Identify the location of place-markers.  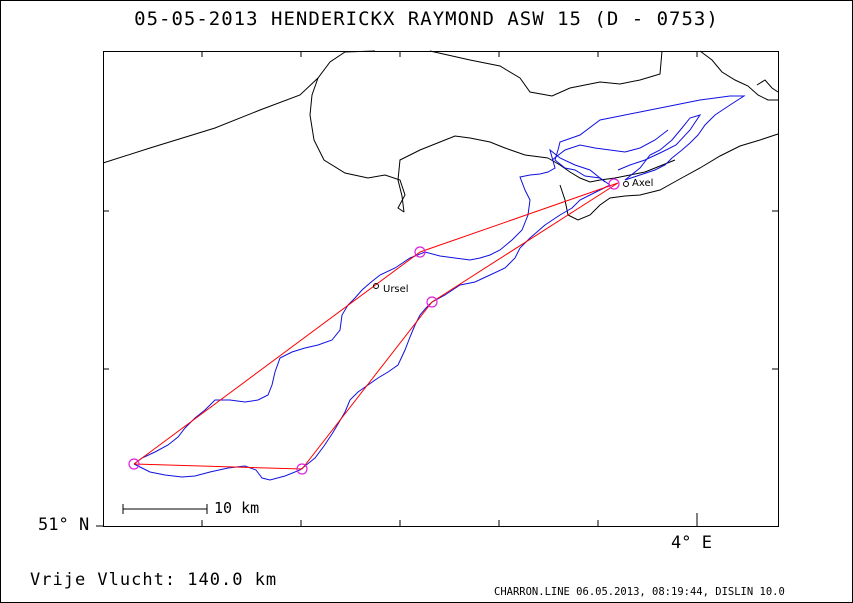
(501, 235).